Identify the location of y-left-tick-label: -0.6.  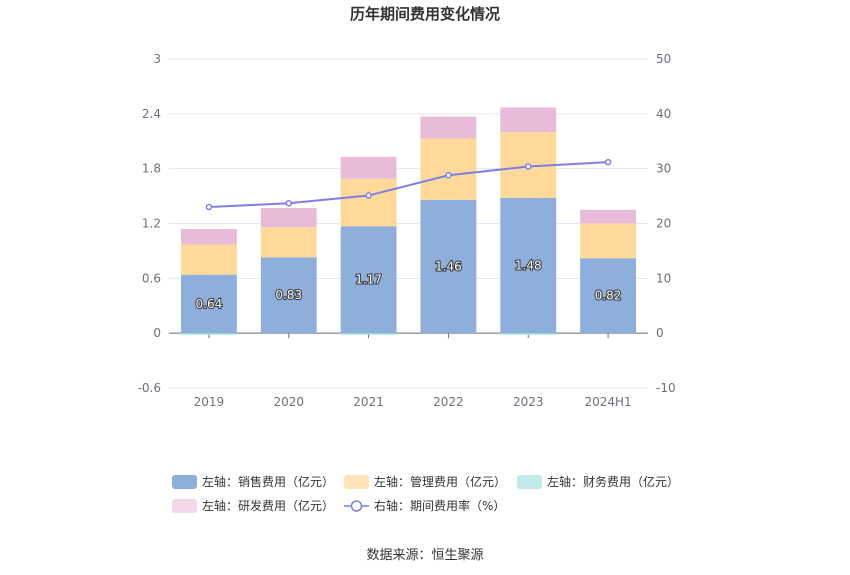
(149, 388).